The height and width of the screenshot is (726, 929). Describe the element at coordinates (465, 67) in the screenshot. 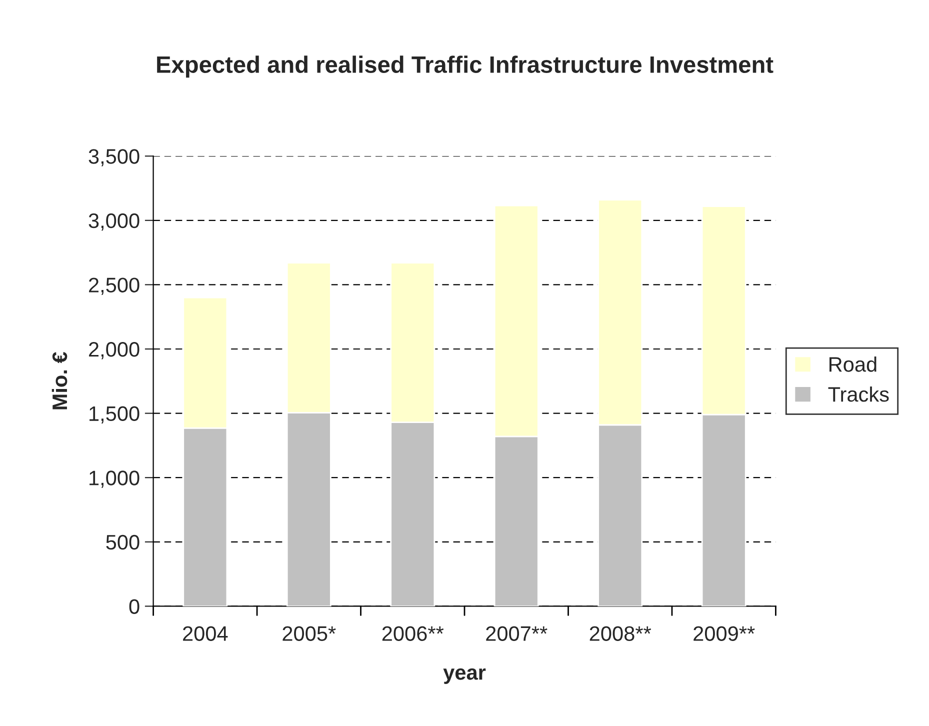

I see `chart-title: Expected and realised Traffic Infrastructure Investment` at that location.